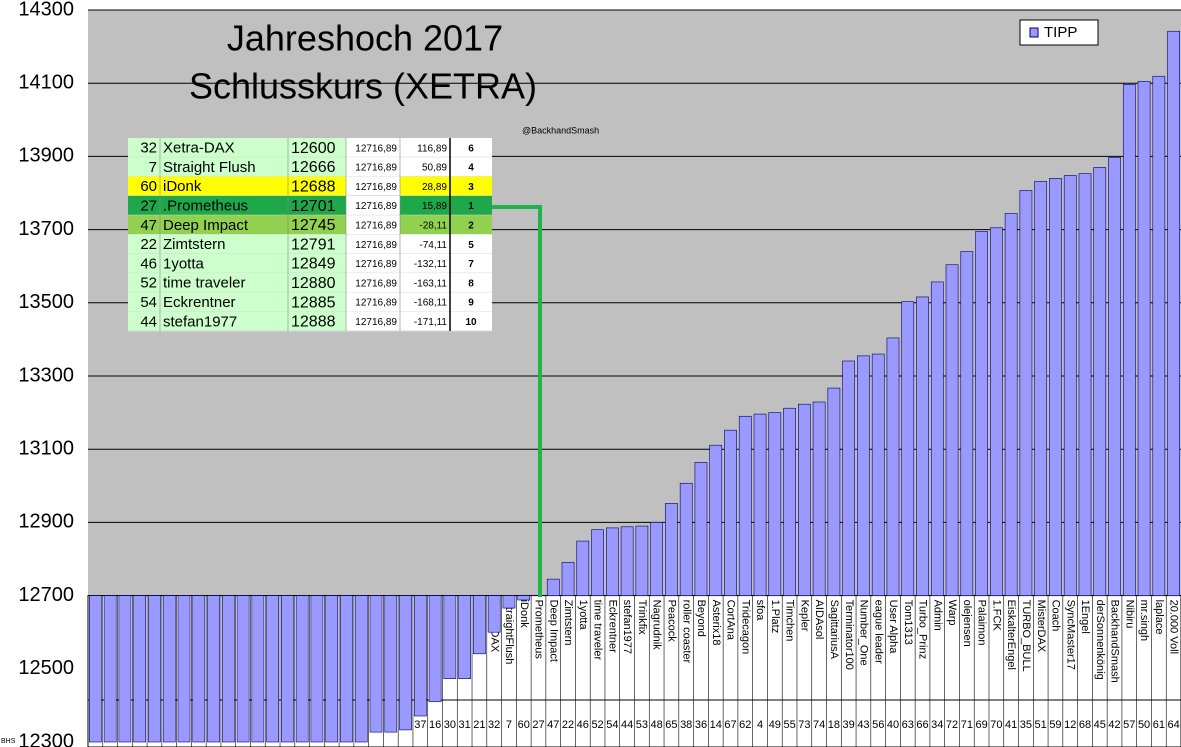  I want to click on x-tick-label: Peacock, so click(672, 621).